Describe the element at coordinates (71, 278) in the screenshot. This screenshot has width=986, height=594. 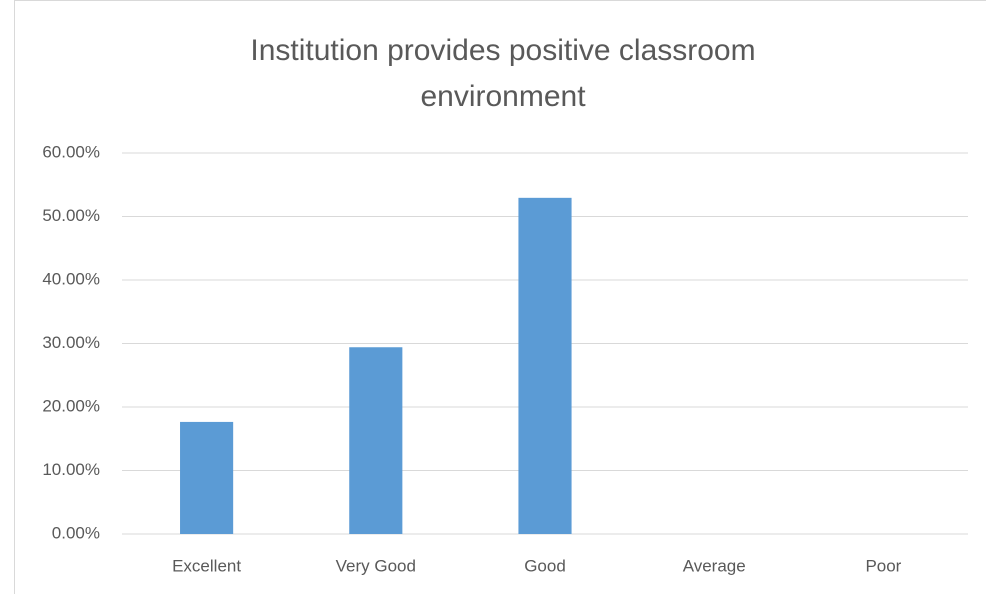
I see `y-tick-label: 40.00%` at that location.